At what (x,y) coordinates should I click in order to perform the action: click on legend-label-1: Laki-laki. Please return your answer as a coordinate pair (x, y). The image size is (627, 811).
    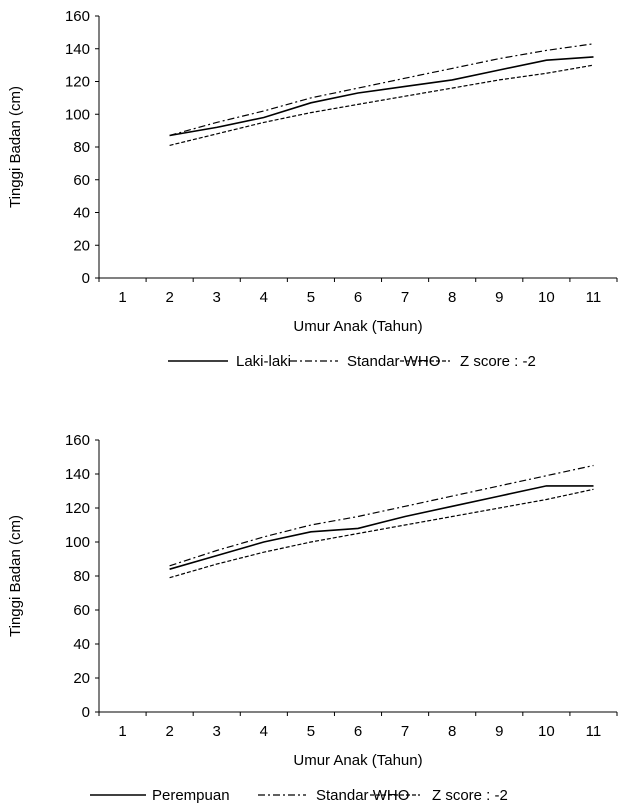
    Looking at the image, I should click on (263, 361).